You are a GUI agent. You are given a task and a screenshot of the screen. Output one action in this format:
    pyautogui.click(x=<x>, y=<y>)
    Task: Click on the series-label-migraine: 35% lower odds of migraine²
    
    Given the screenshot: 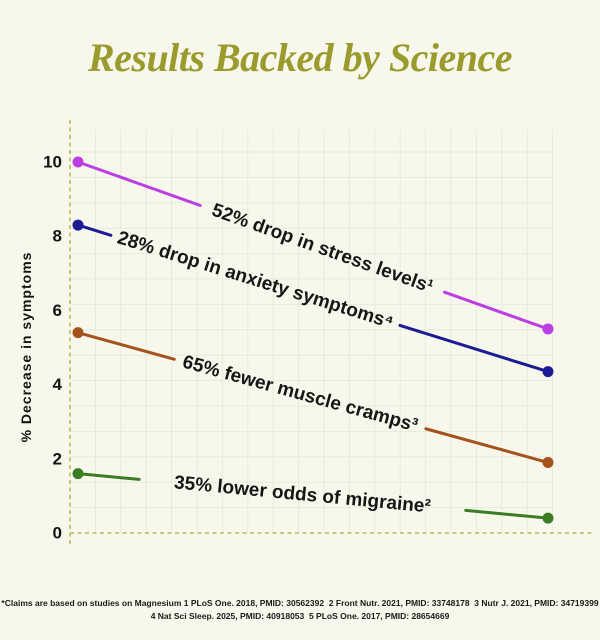 What is the action you would take?
    pyautogui.click(x=302, y=494)
    